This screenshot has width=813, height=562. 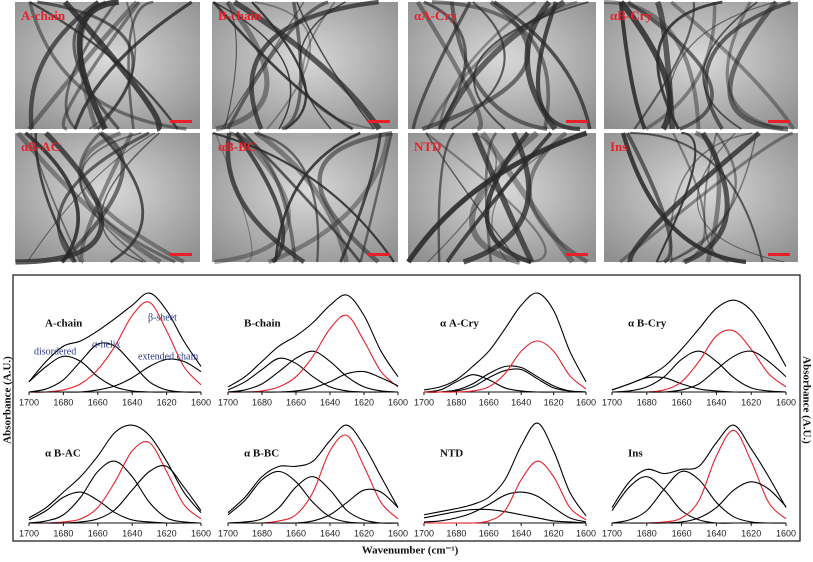 I want to click on x-axis-label: Wavenumber (cm⁻¹), so click(x=410, y=551).